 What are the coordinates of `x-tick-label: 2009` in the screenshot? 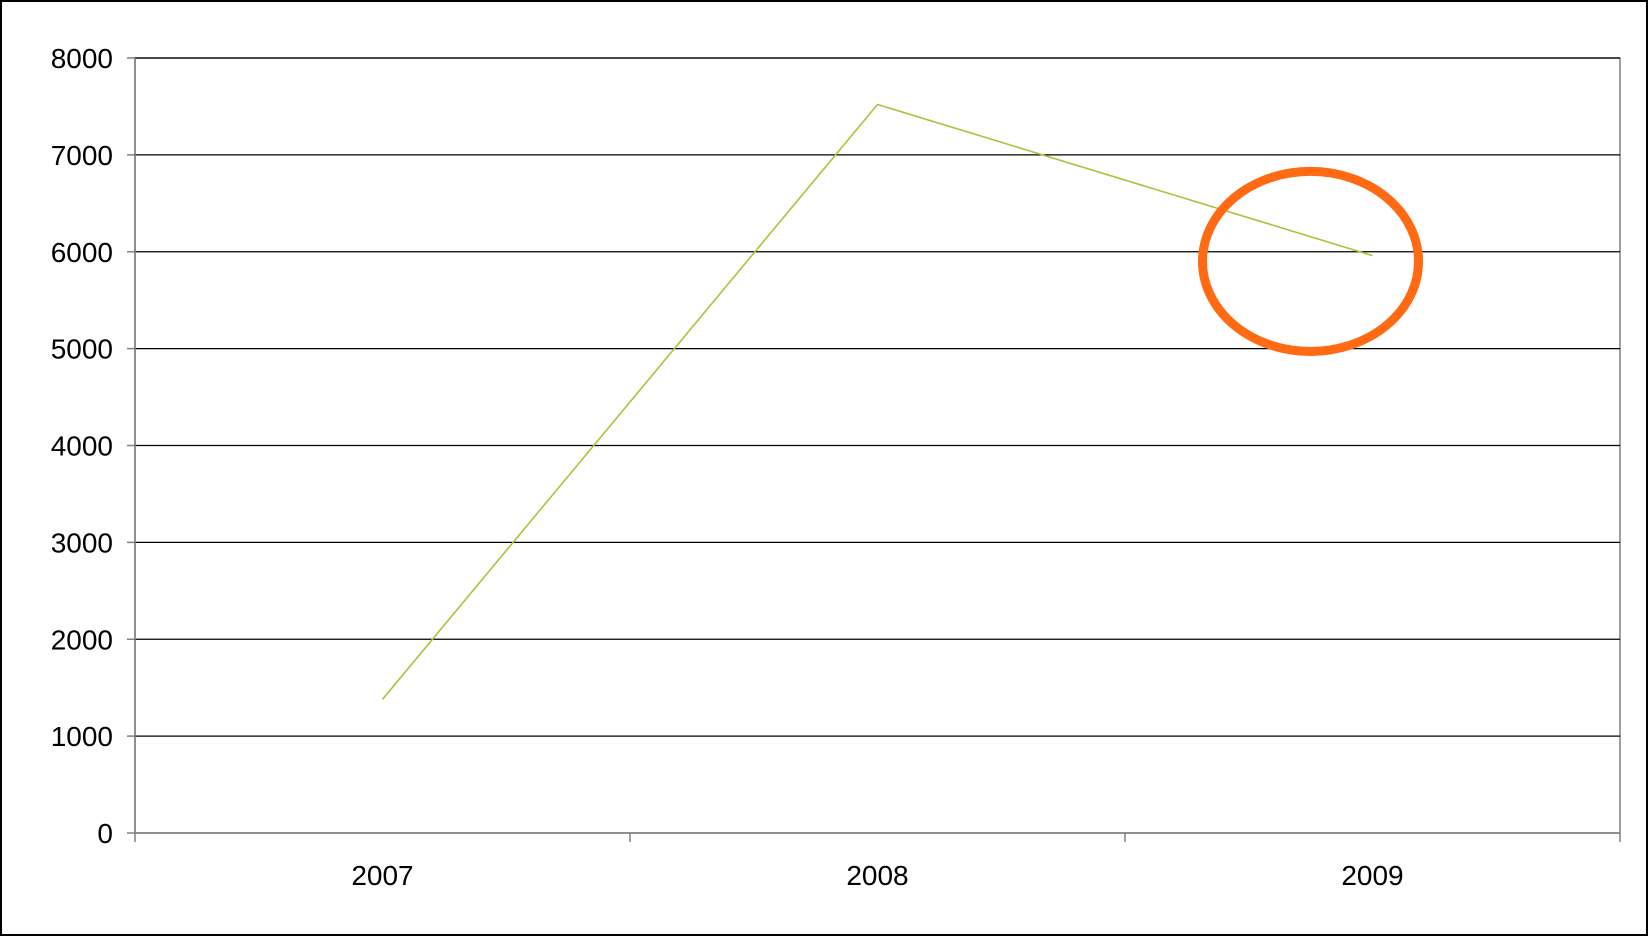 It's located at (1372, 875).